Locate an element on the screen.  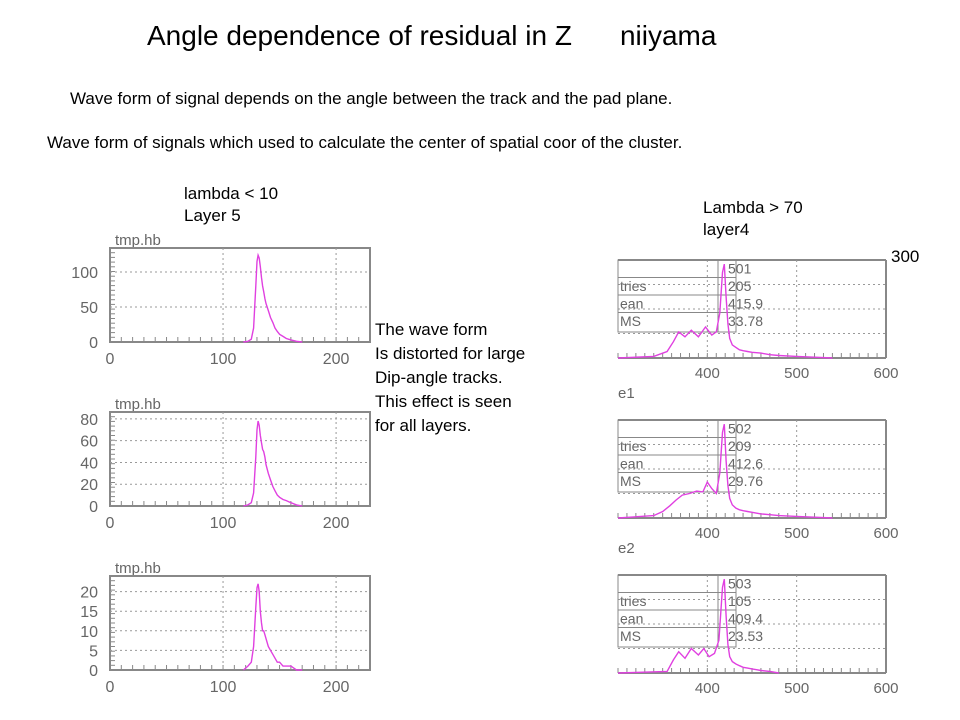
note-line: The wave form is located at coordinates (431, 329).